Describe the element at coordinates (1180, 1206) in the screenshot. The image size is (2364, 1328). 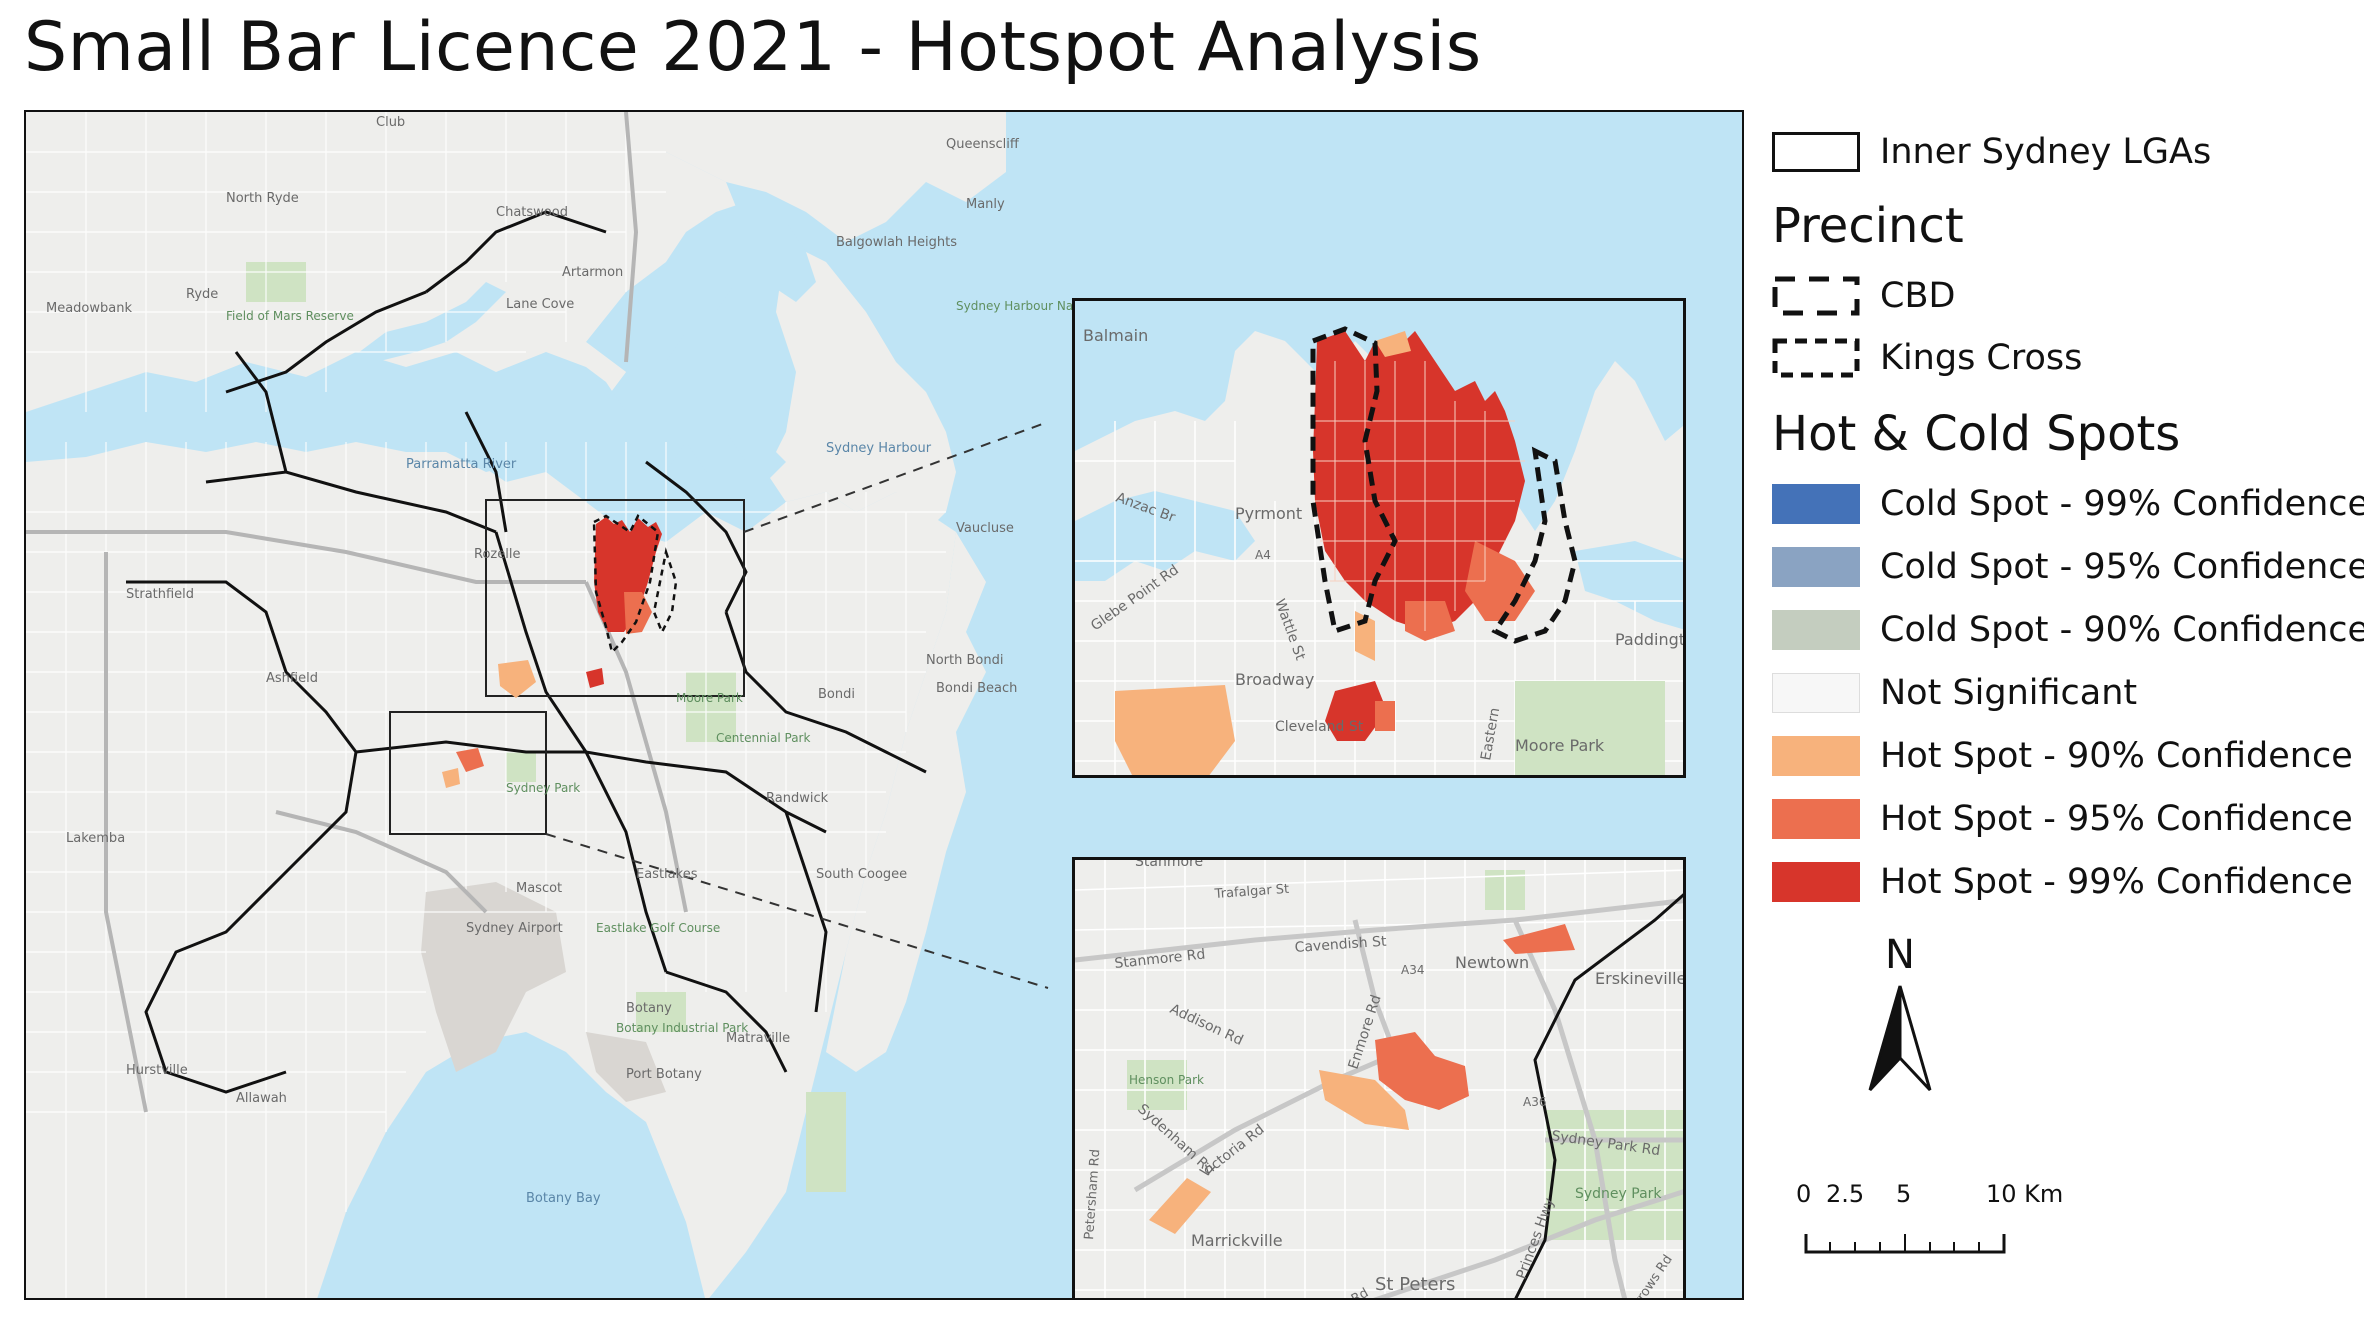
I see `newtown-inset-hot-90-marrickville` at that location.